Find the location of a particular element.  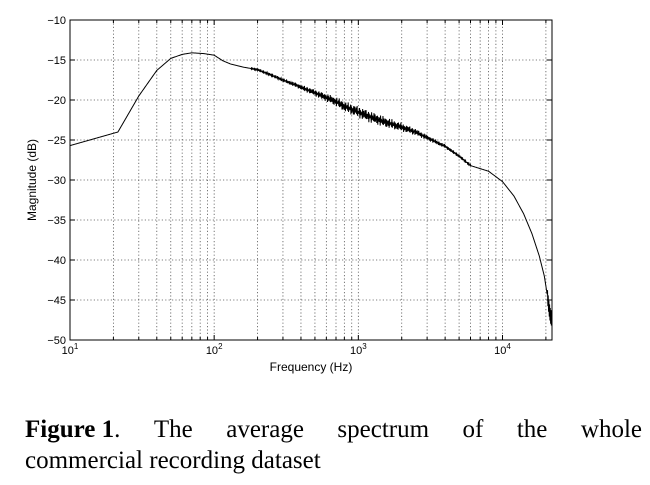

caption-label-group: Figure 1. is located at coordinates (73, 429).